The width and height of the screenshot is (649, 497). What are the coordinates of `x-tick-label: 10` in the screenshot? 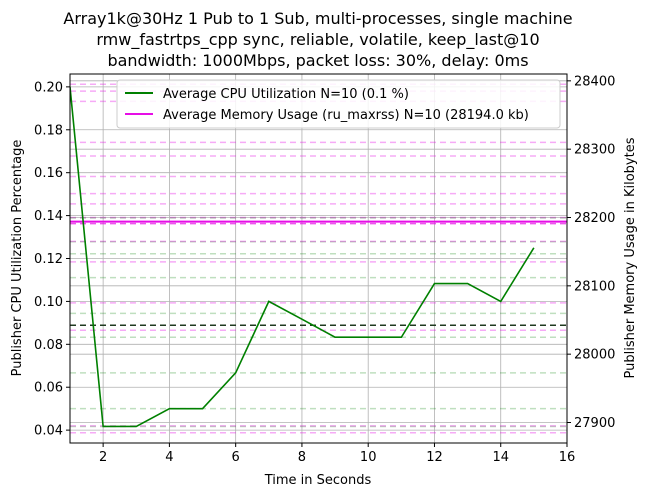 It's located at (368, 457).